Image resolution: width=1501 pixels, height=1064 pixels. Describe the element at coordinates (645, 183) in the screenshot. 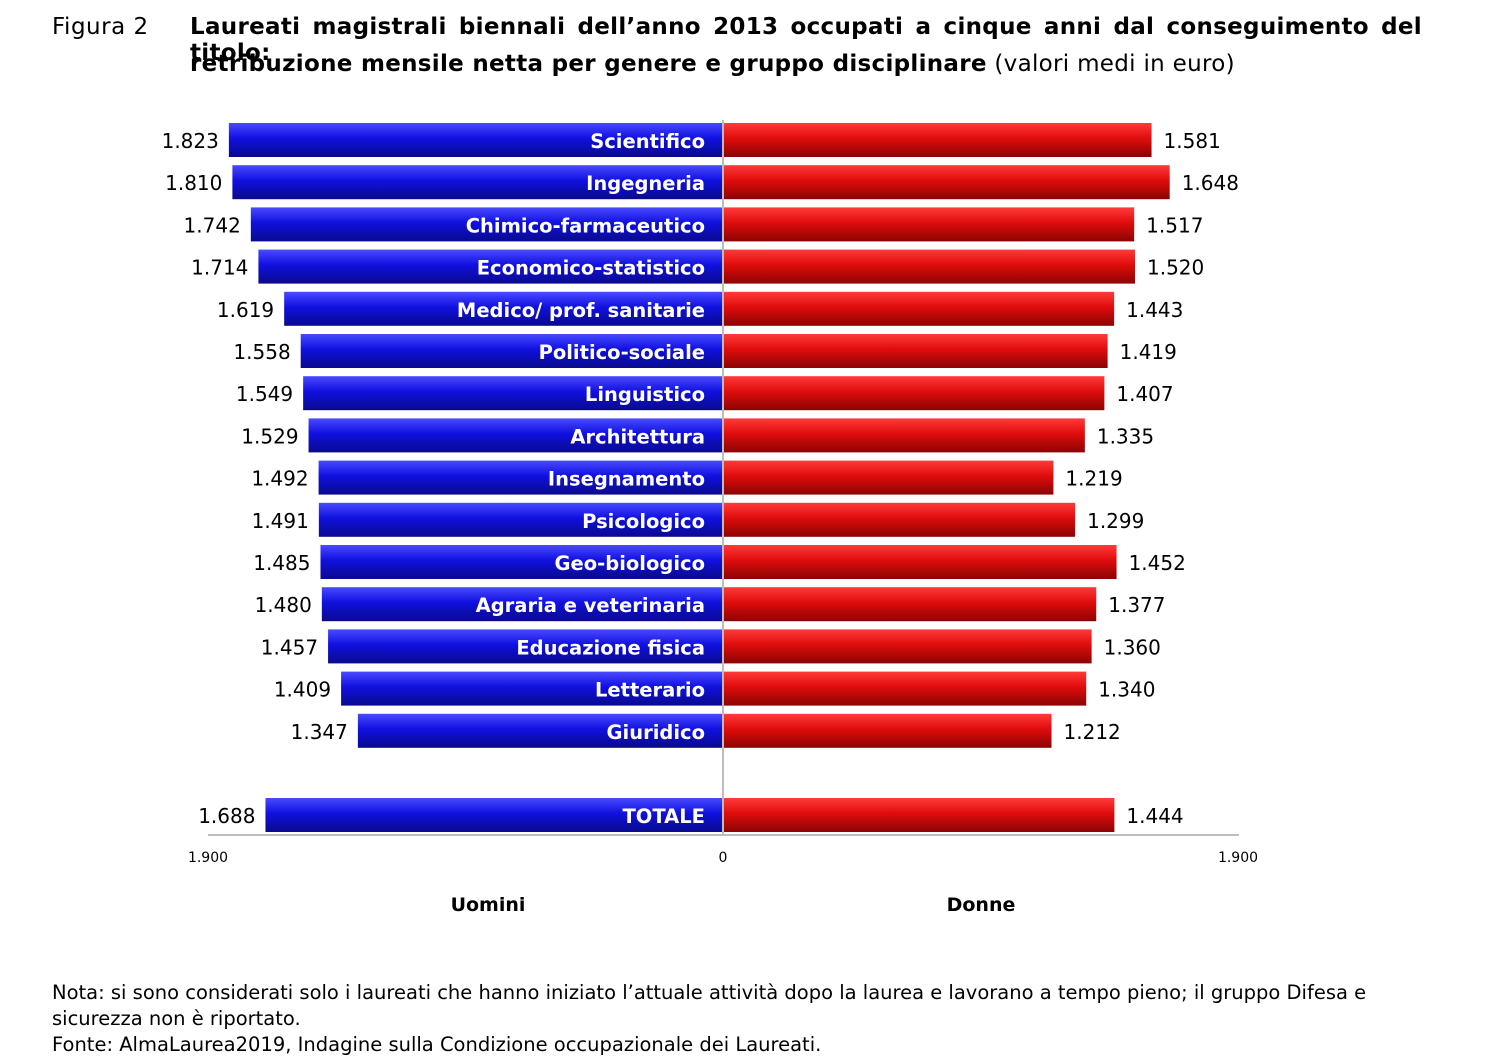

I see `category-label-ingegneria: Ingegneria` at that location.